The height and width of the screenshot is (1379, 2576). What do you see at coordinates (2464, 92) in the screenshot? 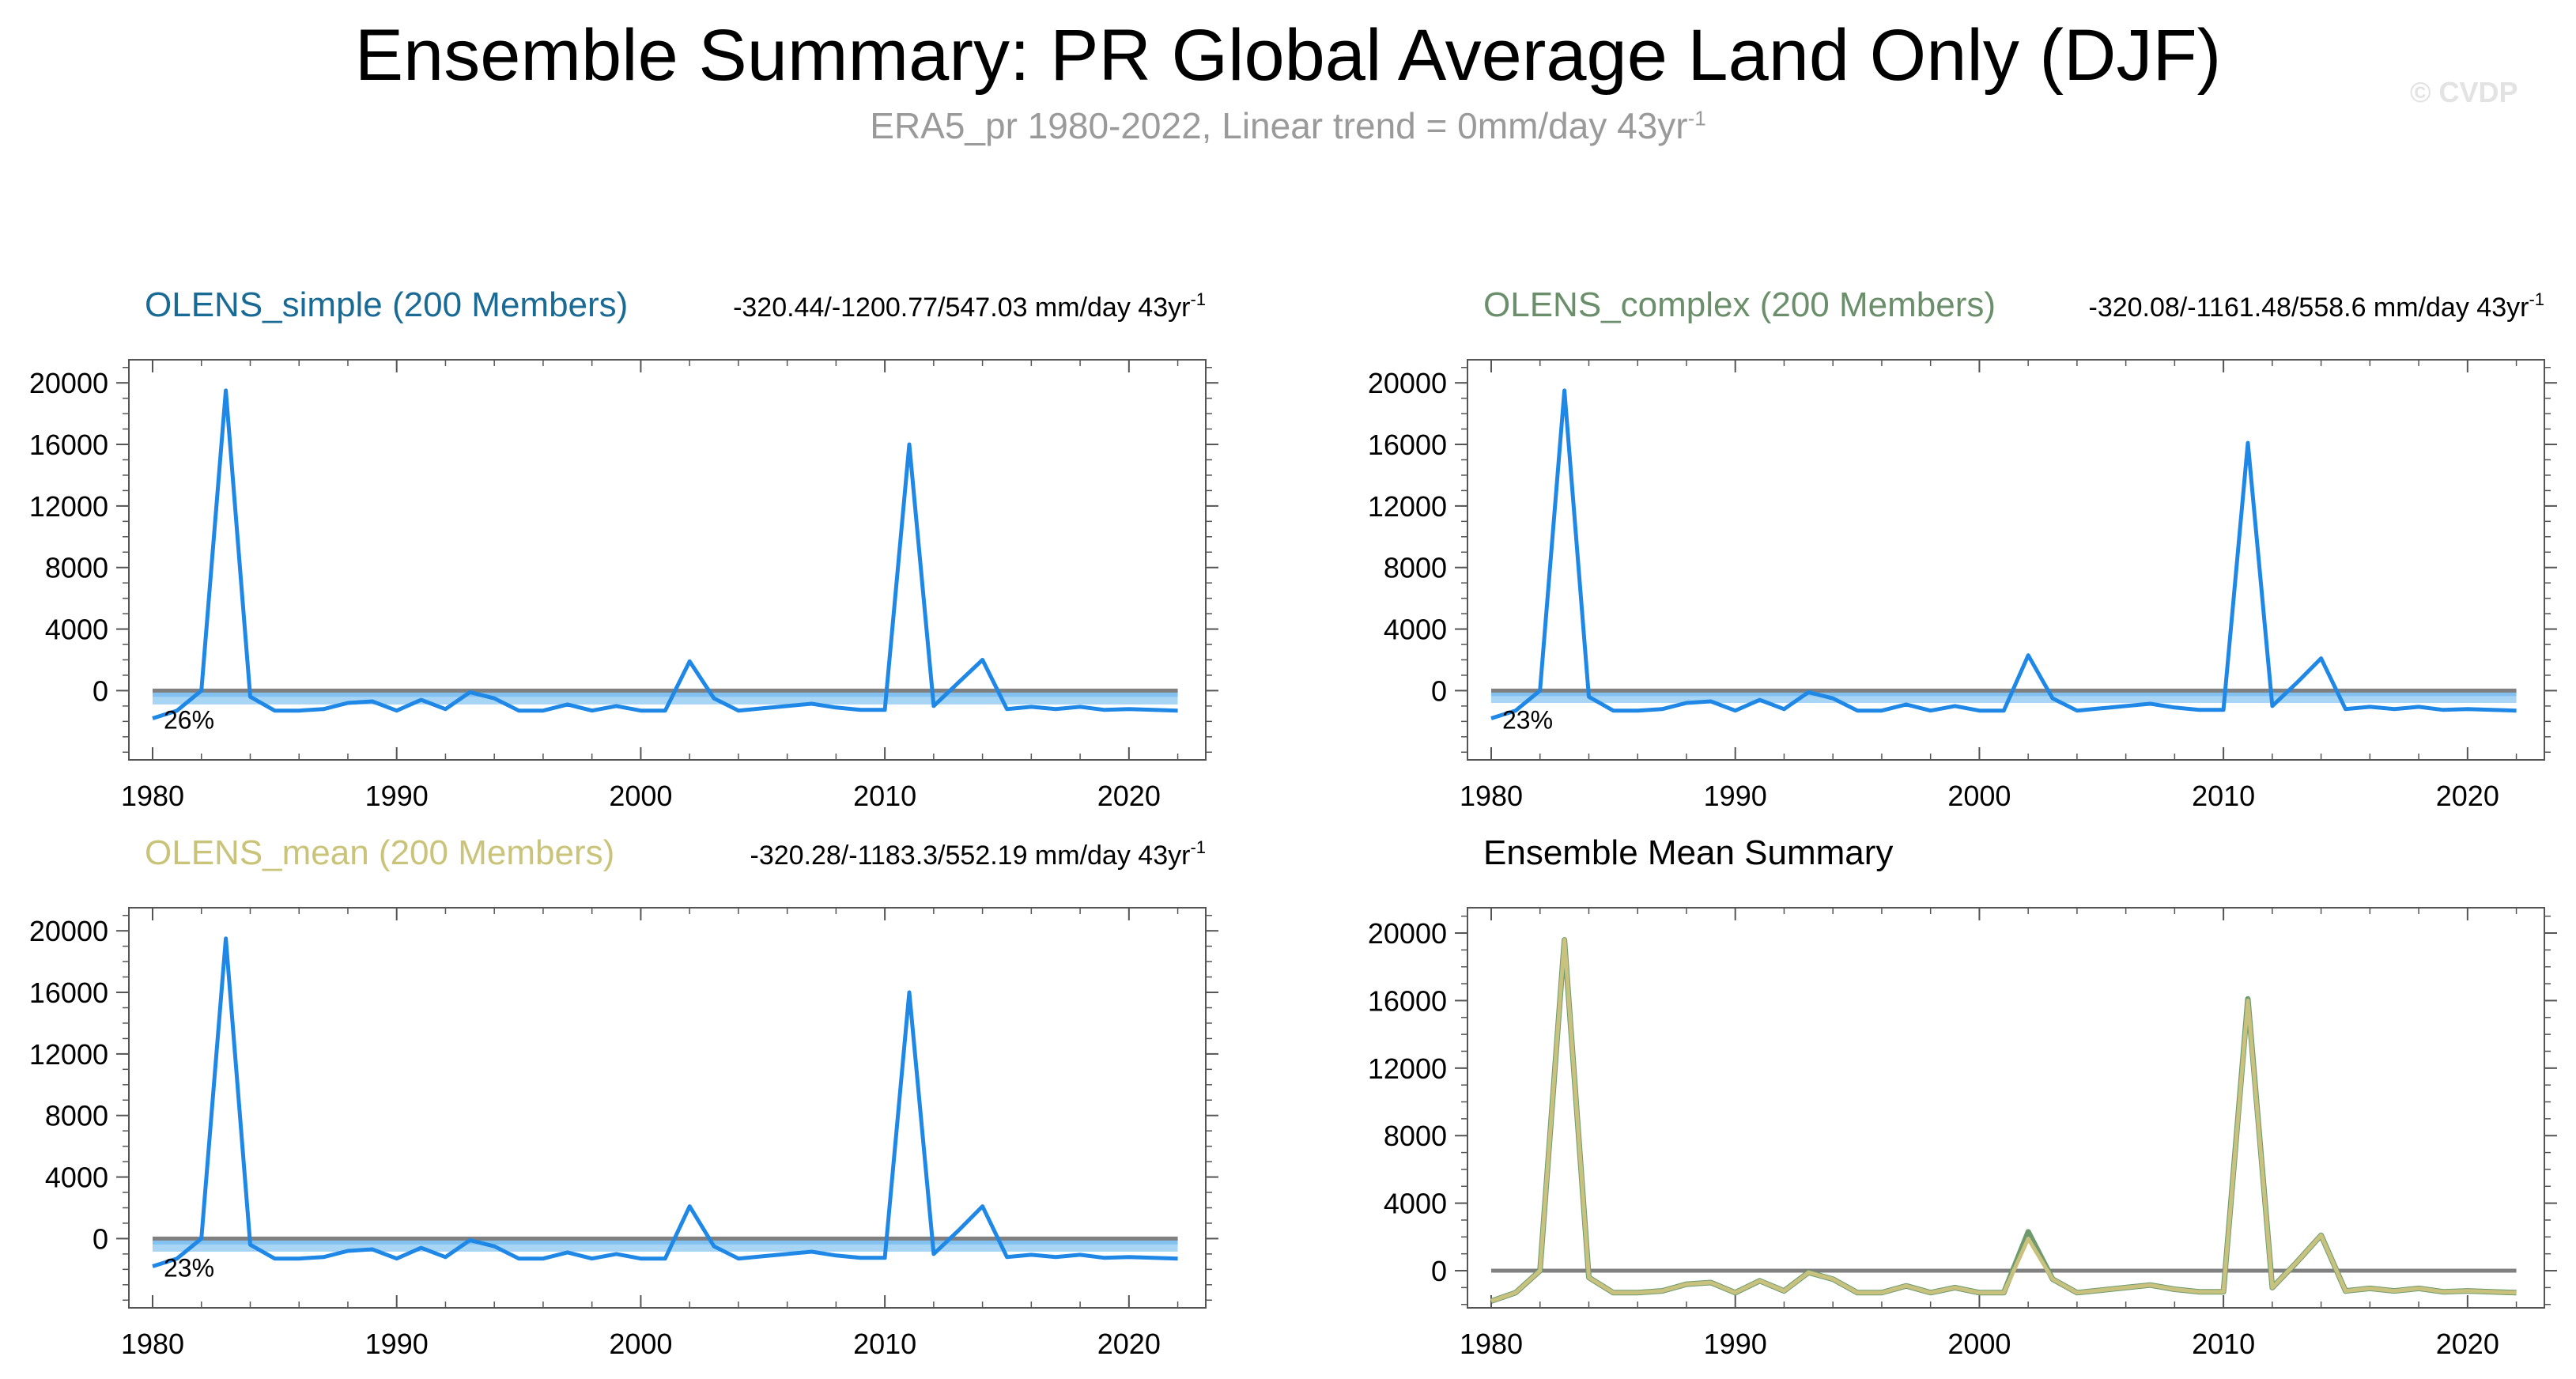
I see `watermark: © CVDP` at bounding box center [2464, 92].